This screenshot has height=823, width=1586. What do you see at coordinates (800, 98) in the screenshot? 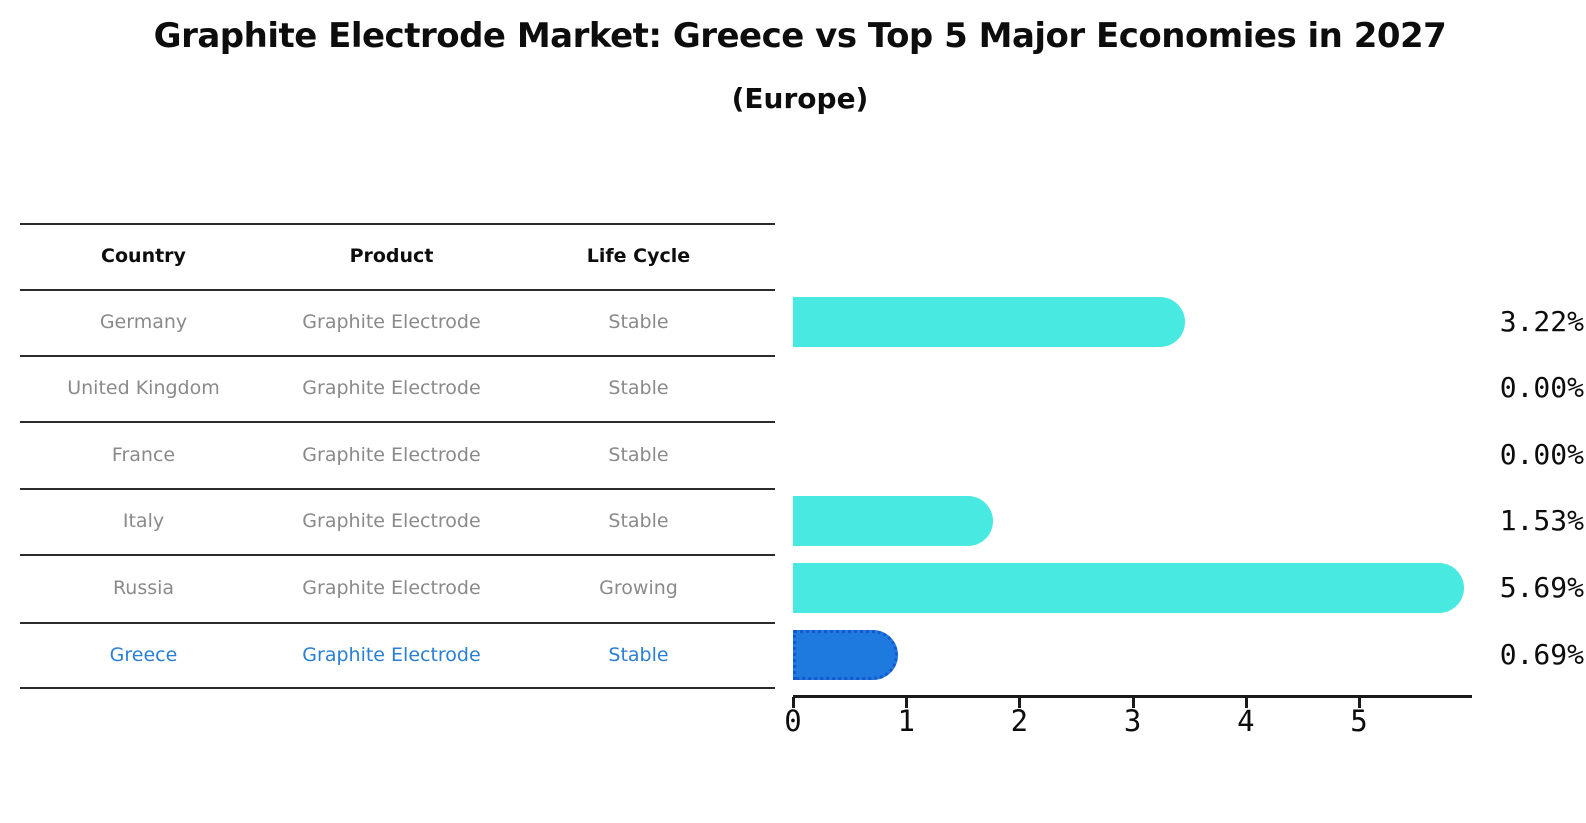
I see `chart-subtitle: (Europe)` at bounding box center [800, 98].